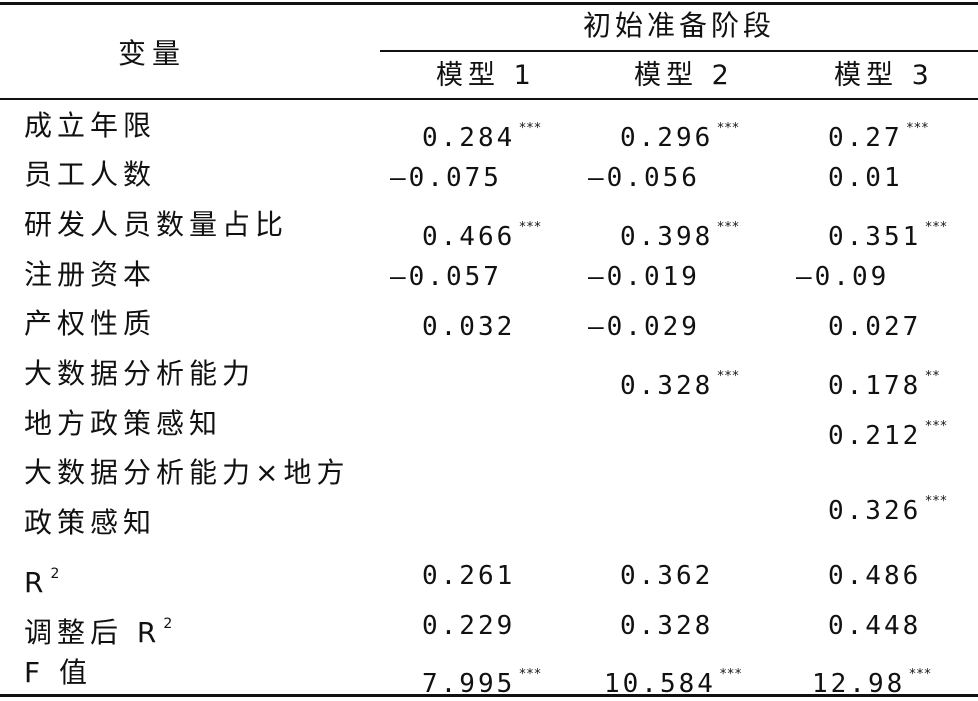 This screenshot has height=701, width=978. What do you see at coordinates (684, 75) in the screenshot?
I see `model-2-header: 模型 2` at bounding box center [684, 75].